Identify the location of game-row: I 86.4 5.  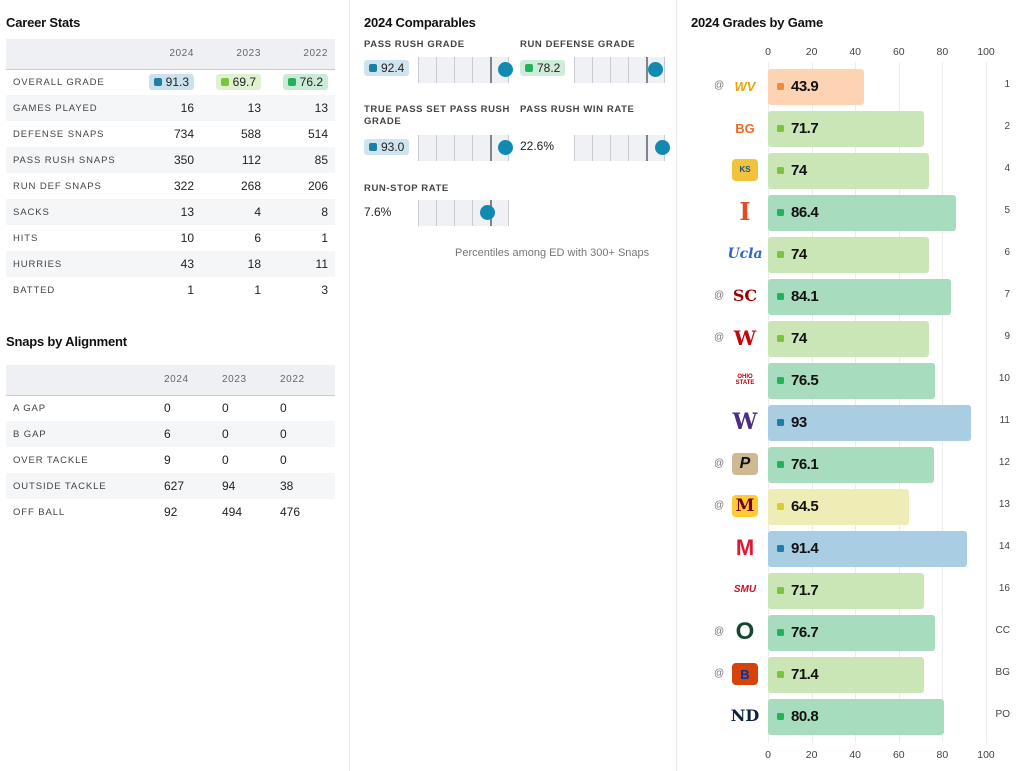
(851, 212).